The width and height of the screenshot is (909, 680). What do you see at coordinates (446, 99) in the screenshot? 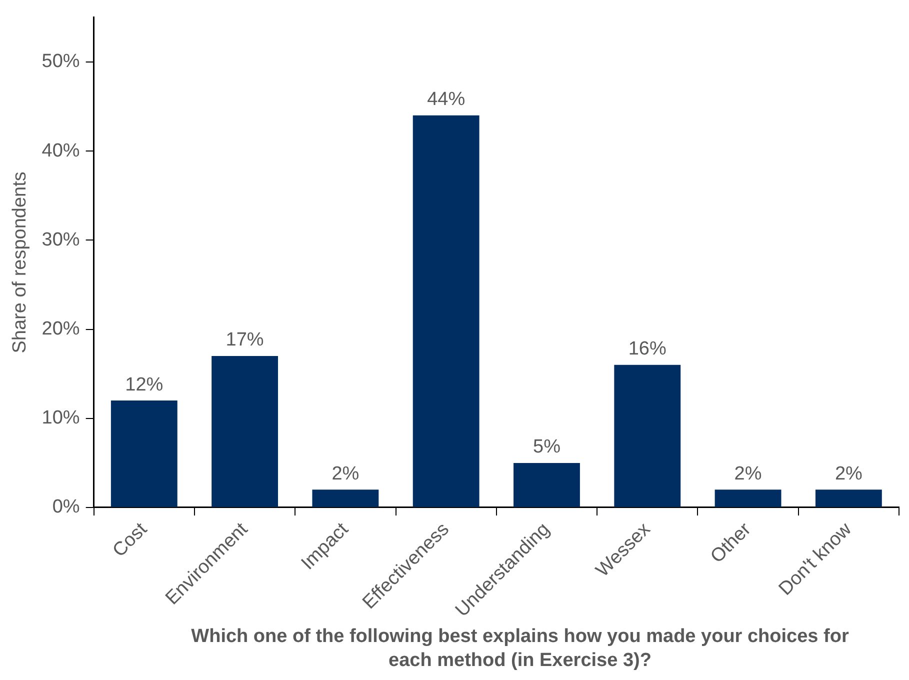
I see `data-label: 44%` at bounding box center [446, 99].